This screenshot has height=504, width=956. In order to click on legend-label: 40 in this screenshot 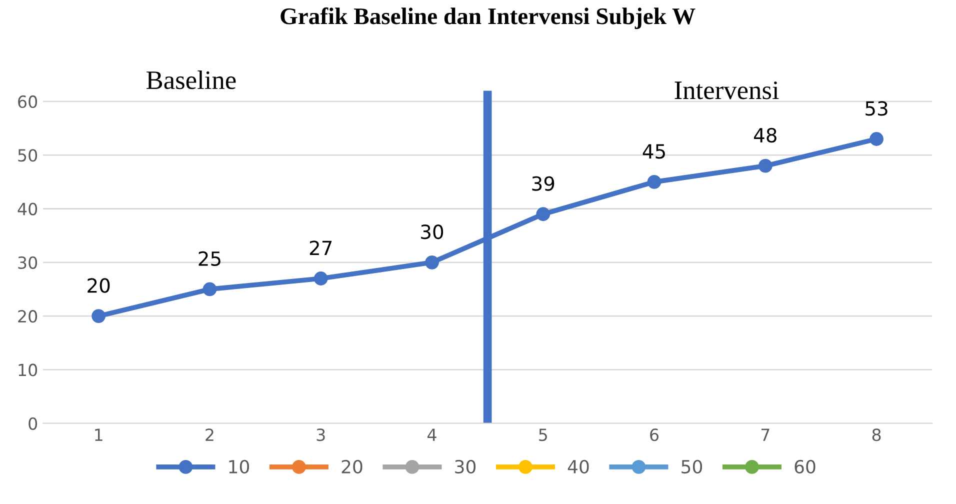, I will do `click(578, 467)`.